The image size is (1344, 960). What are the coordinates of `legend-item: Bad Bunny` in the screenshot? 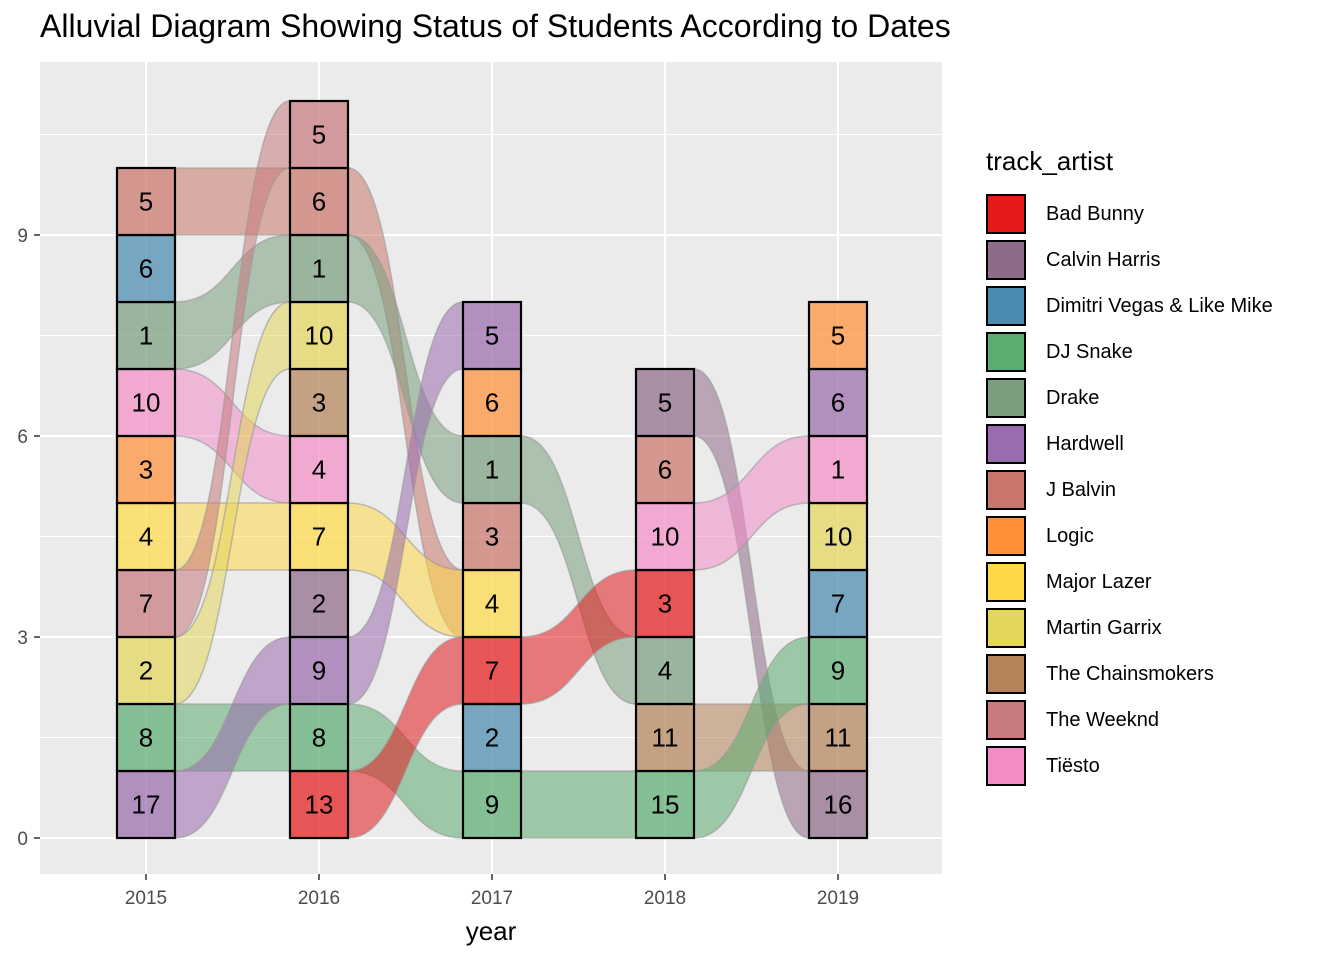 It's located at (1129, 214).